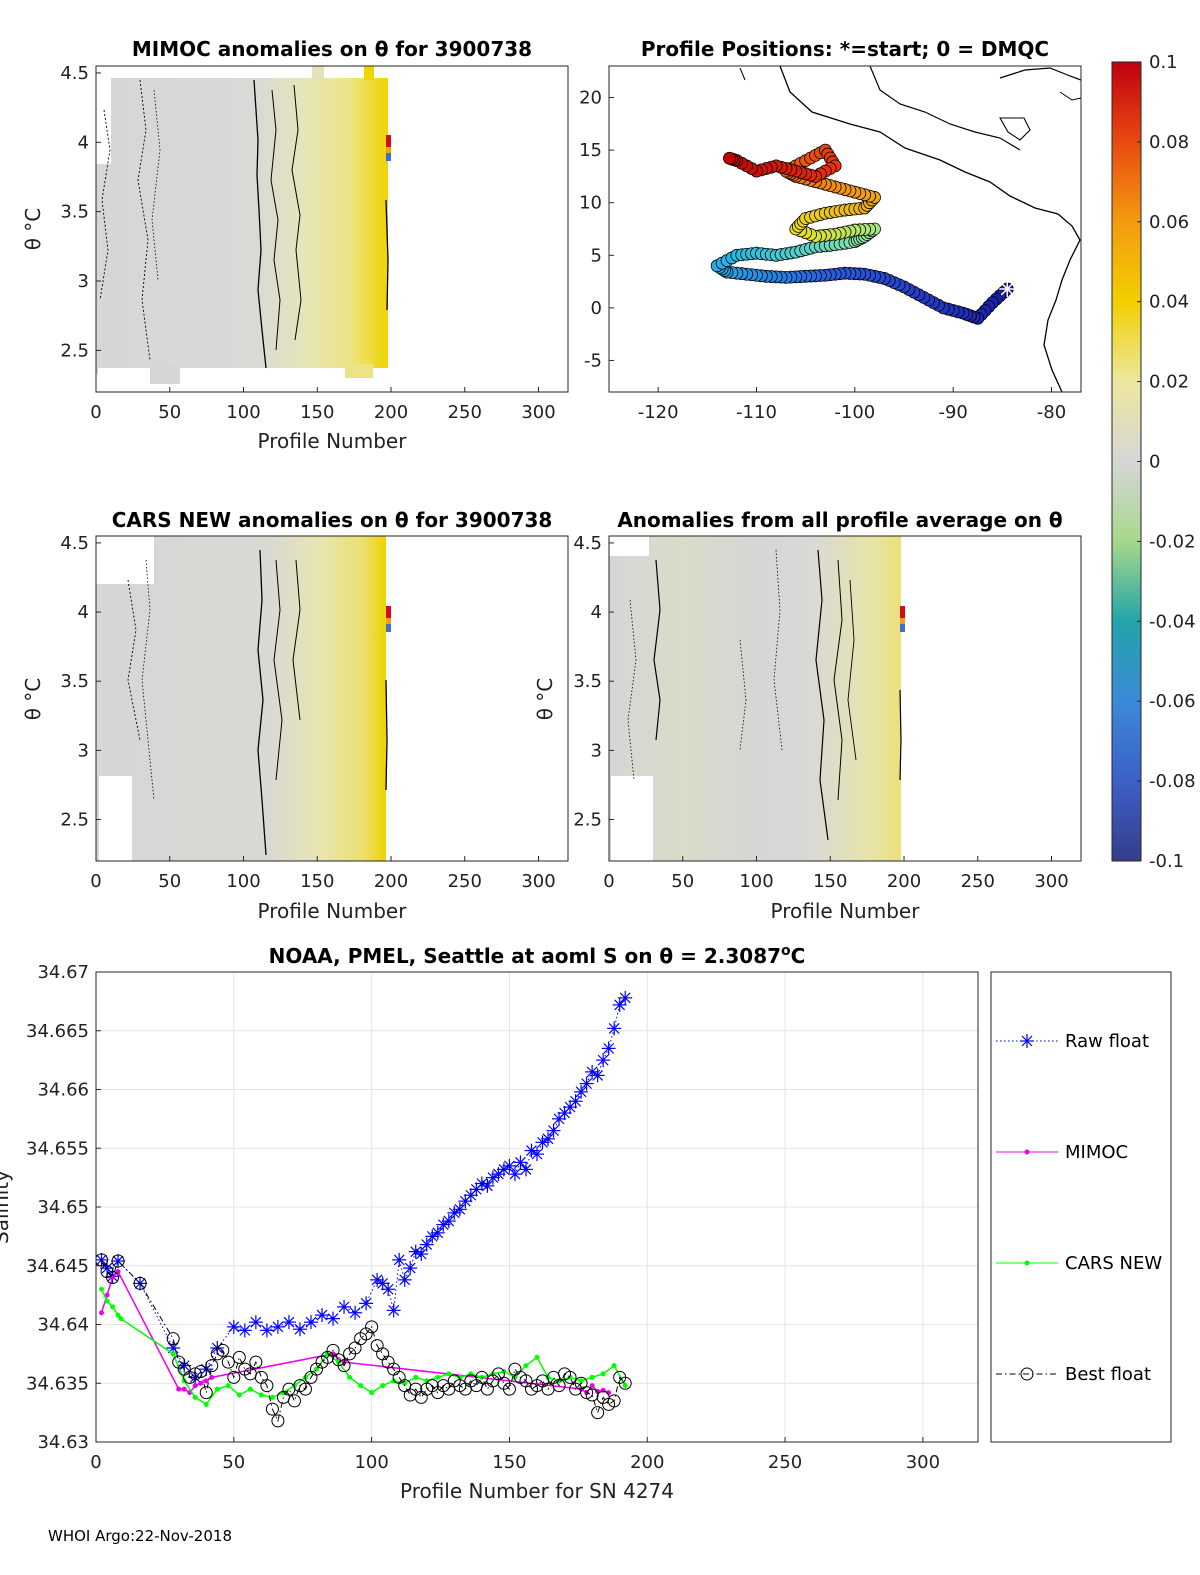 The image size is (1200, 1575). Describe the element at coordinates (83, 142) in the screenshot. I see `y-tick-label: 4` at that location.